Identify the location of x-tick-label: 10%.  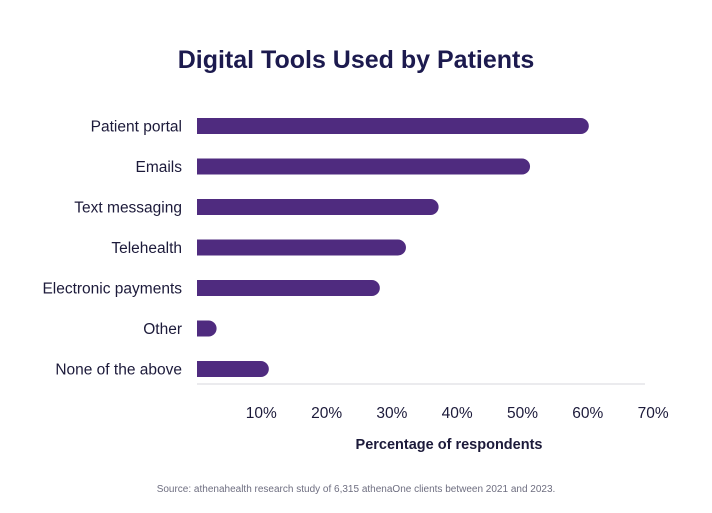
(261, 413).